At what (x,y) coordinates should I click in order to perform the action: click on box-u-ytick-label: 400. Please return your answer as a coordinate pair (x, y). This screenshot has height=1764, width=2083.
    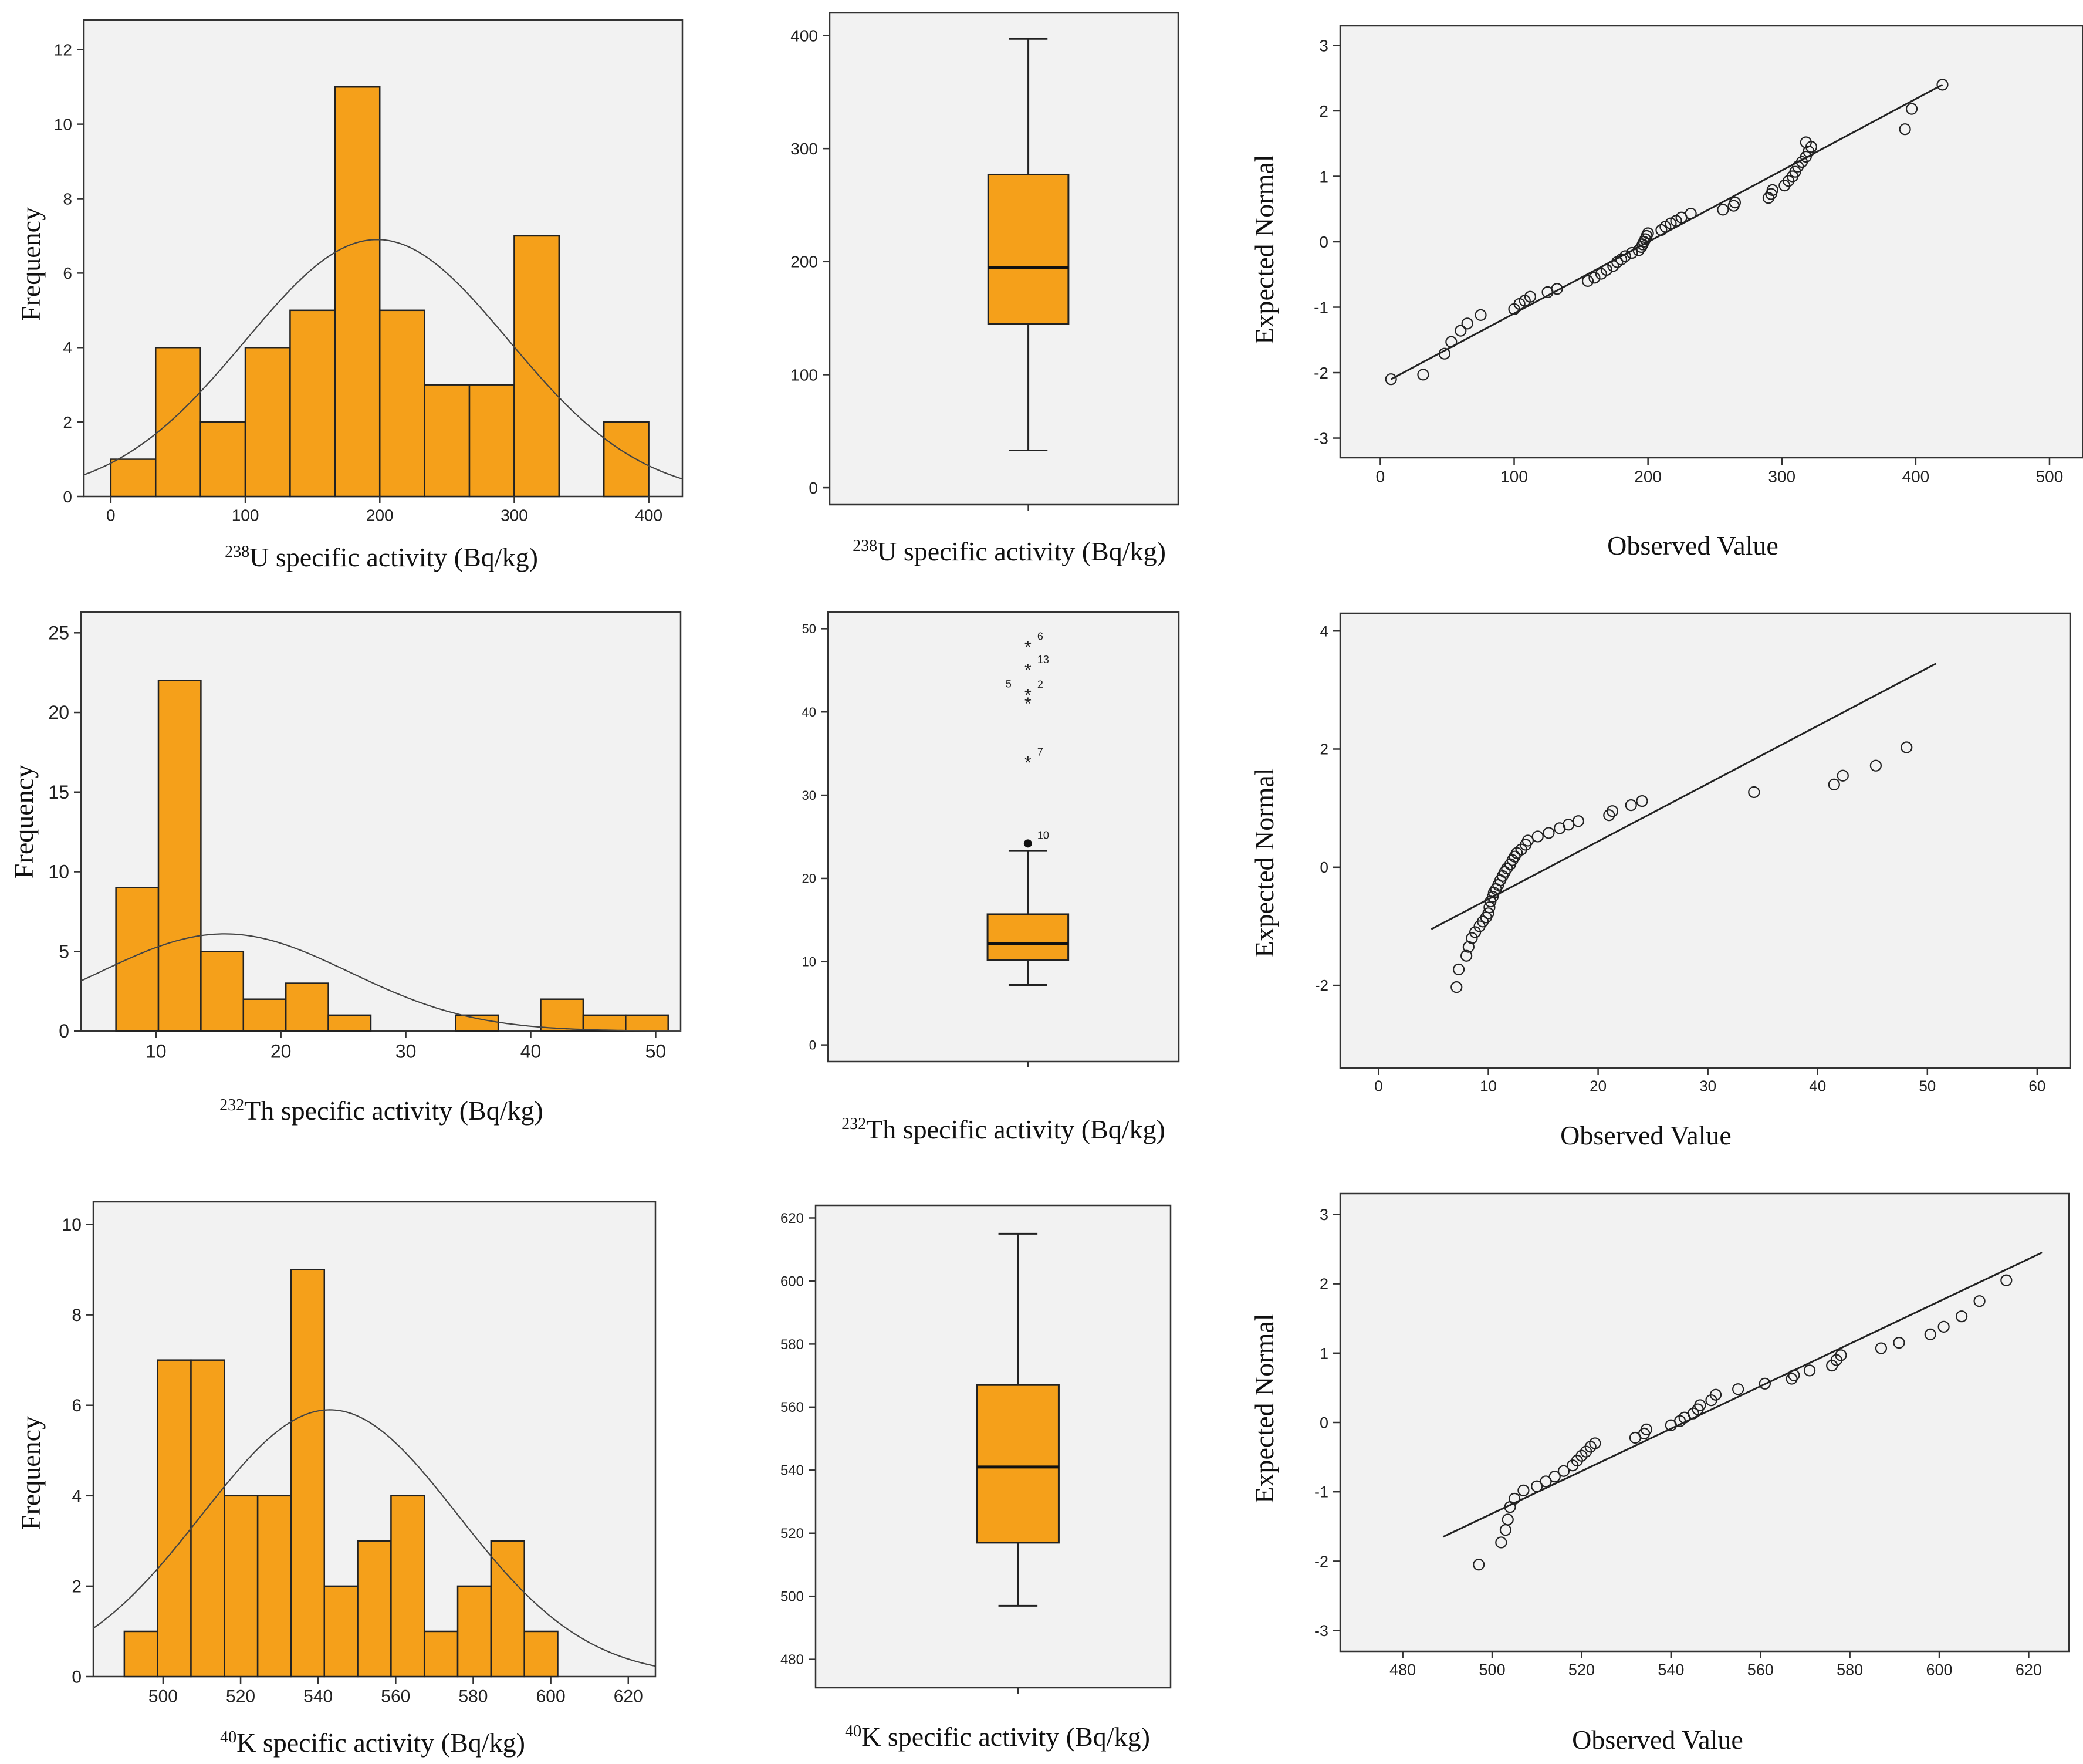
    Looking at the image, I should click on (804, 35).